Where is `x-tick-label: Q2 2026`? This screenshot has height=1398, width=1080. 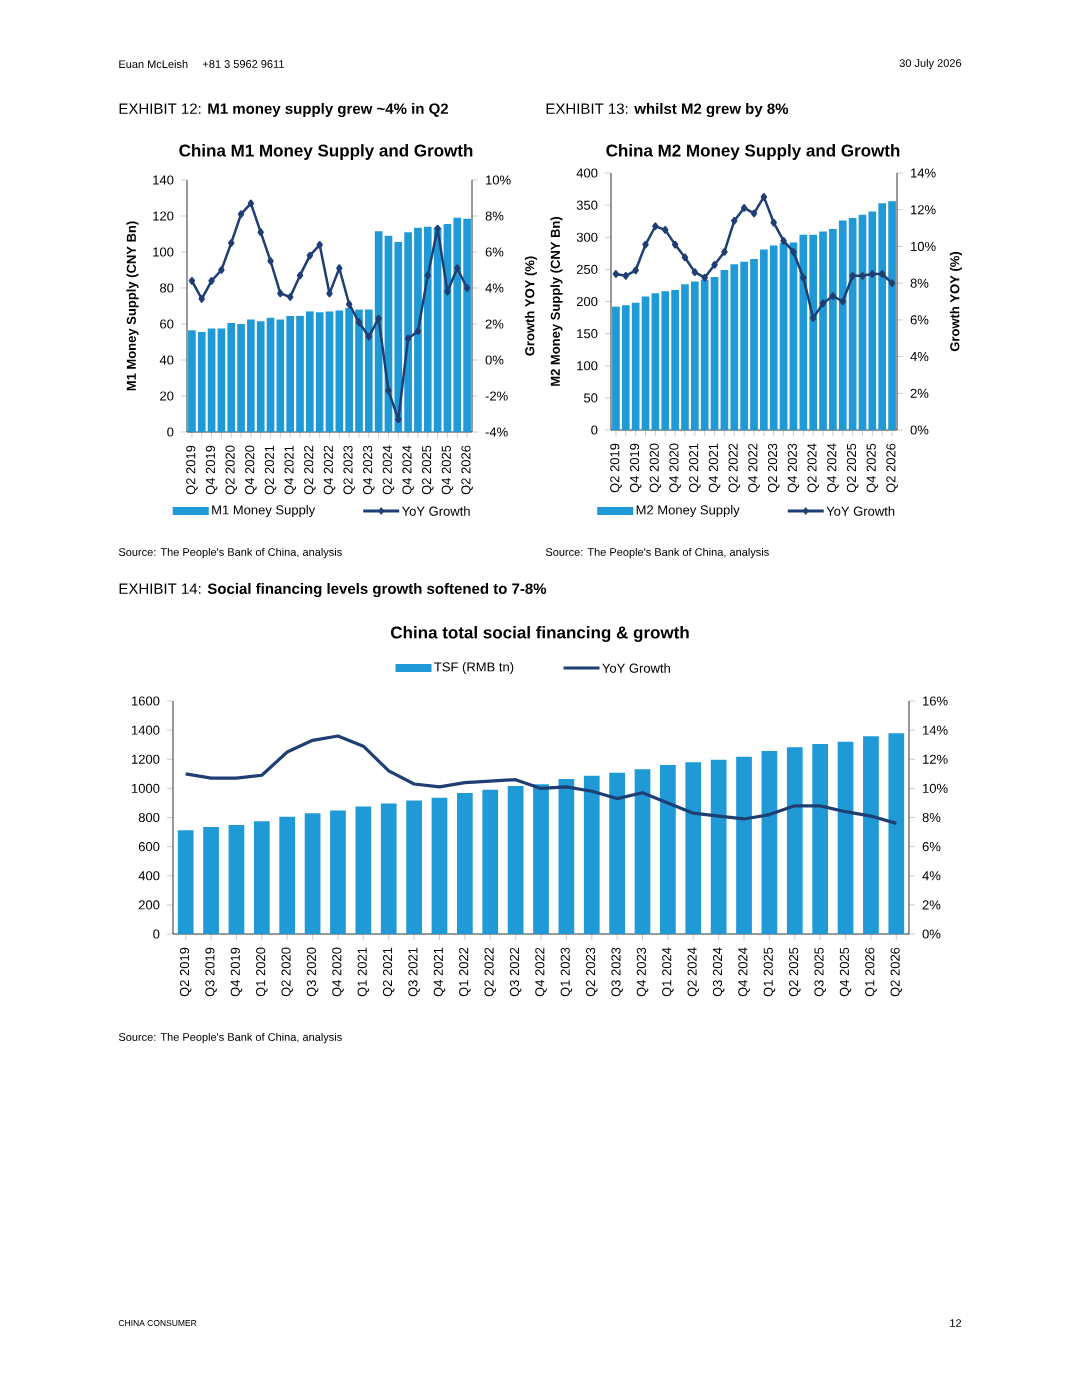
x-tick-label: Q2 2026 is located at coordinates (467, 470).